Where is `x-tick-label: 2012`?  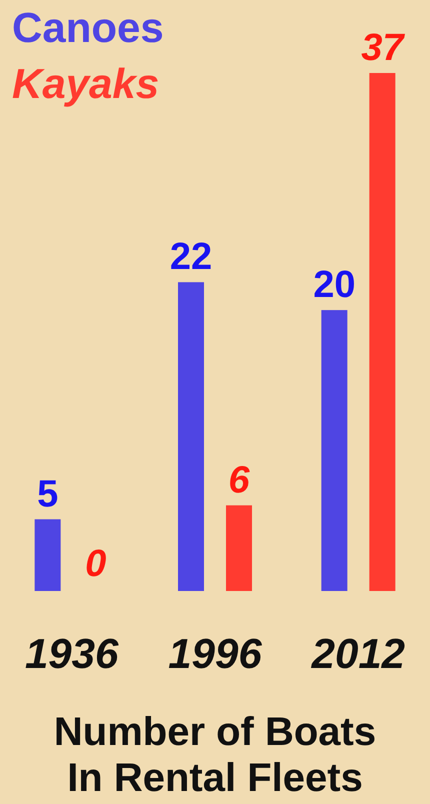
x-tick-label: 2012 is located at coordinates (358, 653).